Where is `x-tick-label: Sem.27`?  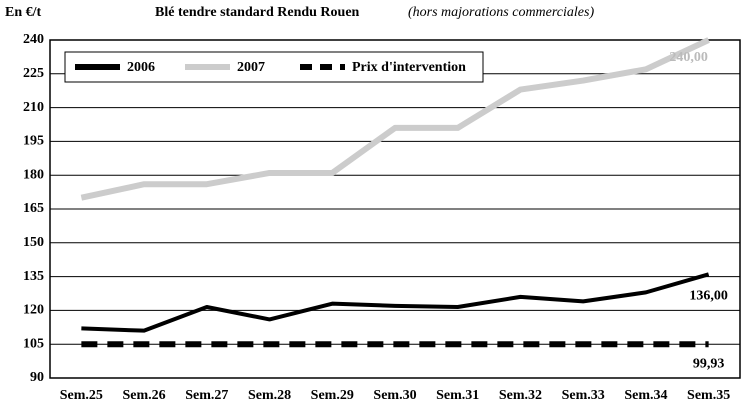
x-tick-label: Sem.27 is located at coordinates (206, 395).